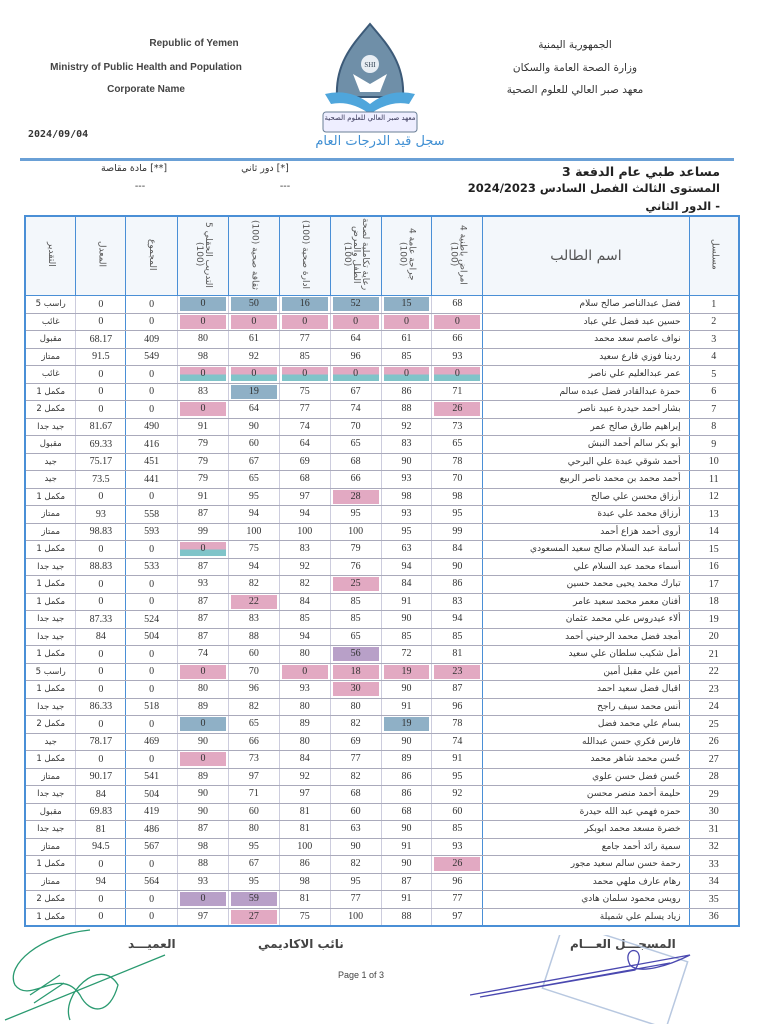 The height and width of the screenshot is (1024, 768). What do you see at coordinates (406, 427) in the screenshot?
I see `score-cell: 92` at bounding box center [406, 427].